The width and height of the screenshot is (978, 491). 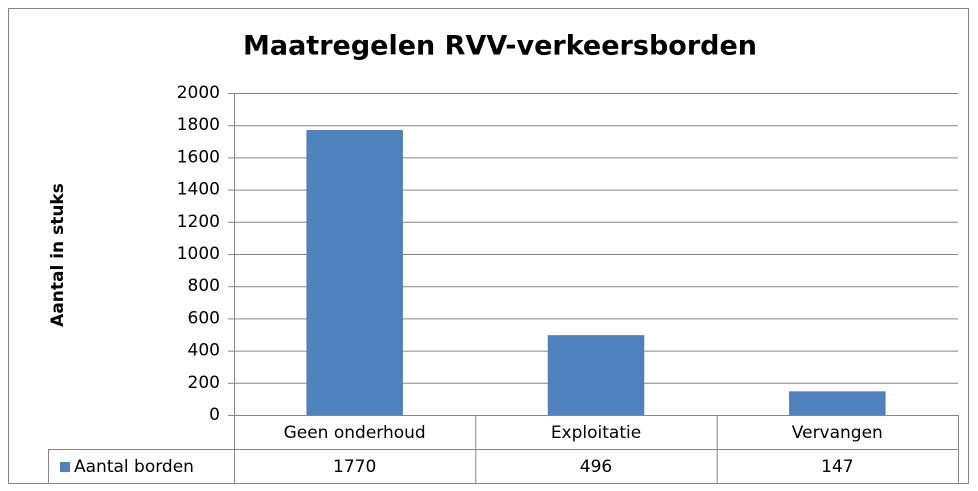 What do you see at coordinates (204, 286) in the screenshot?
I see `y-tick-label: 800` at bounding box center [204, 286].